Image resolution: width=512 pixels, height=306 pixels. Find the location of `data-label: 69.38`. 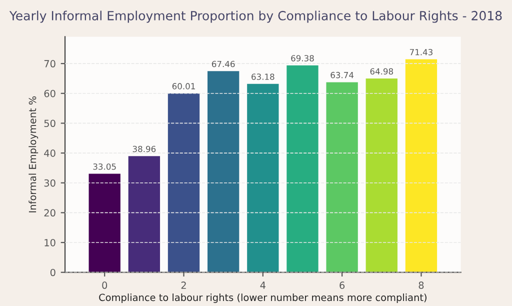

data-label: 69.38 is located at coordinates (302, 58).